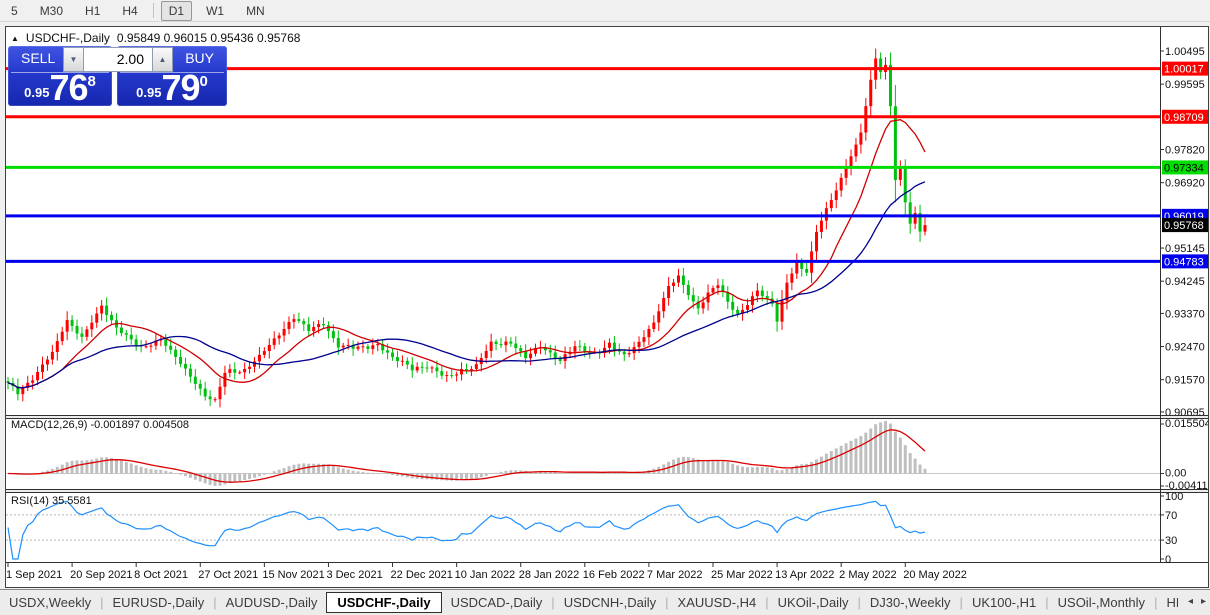  What do you see at coordinates (1174, 497) in the screenshot?
I see `svg-text: 100` at bounding box center [1174, 497].